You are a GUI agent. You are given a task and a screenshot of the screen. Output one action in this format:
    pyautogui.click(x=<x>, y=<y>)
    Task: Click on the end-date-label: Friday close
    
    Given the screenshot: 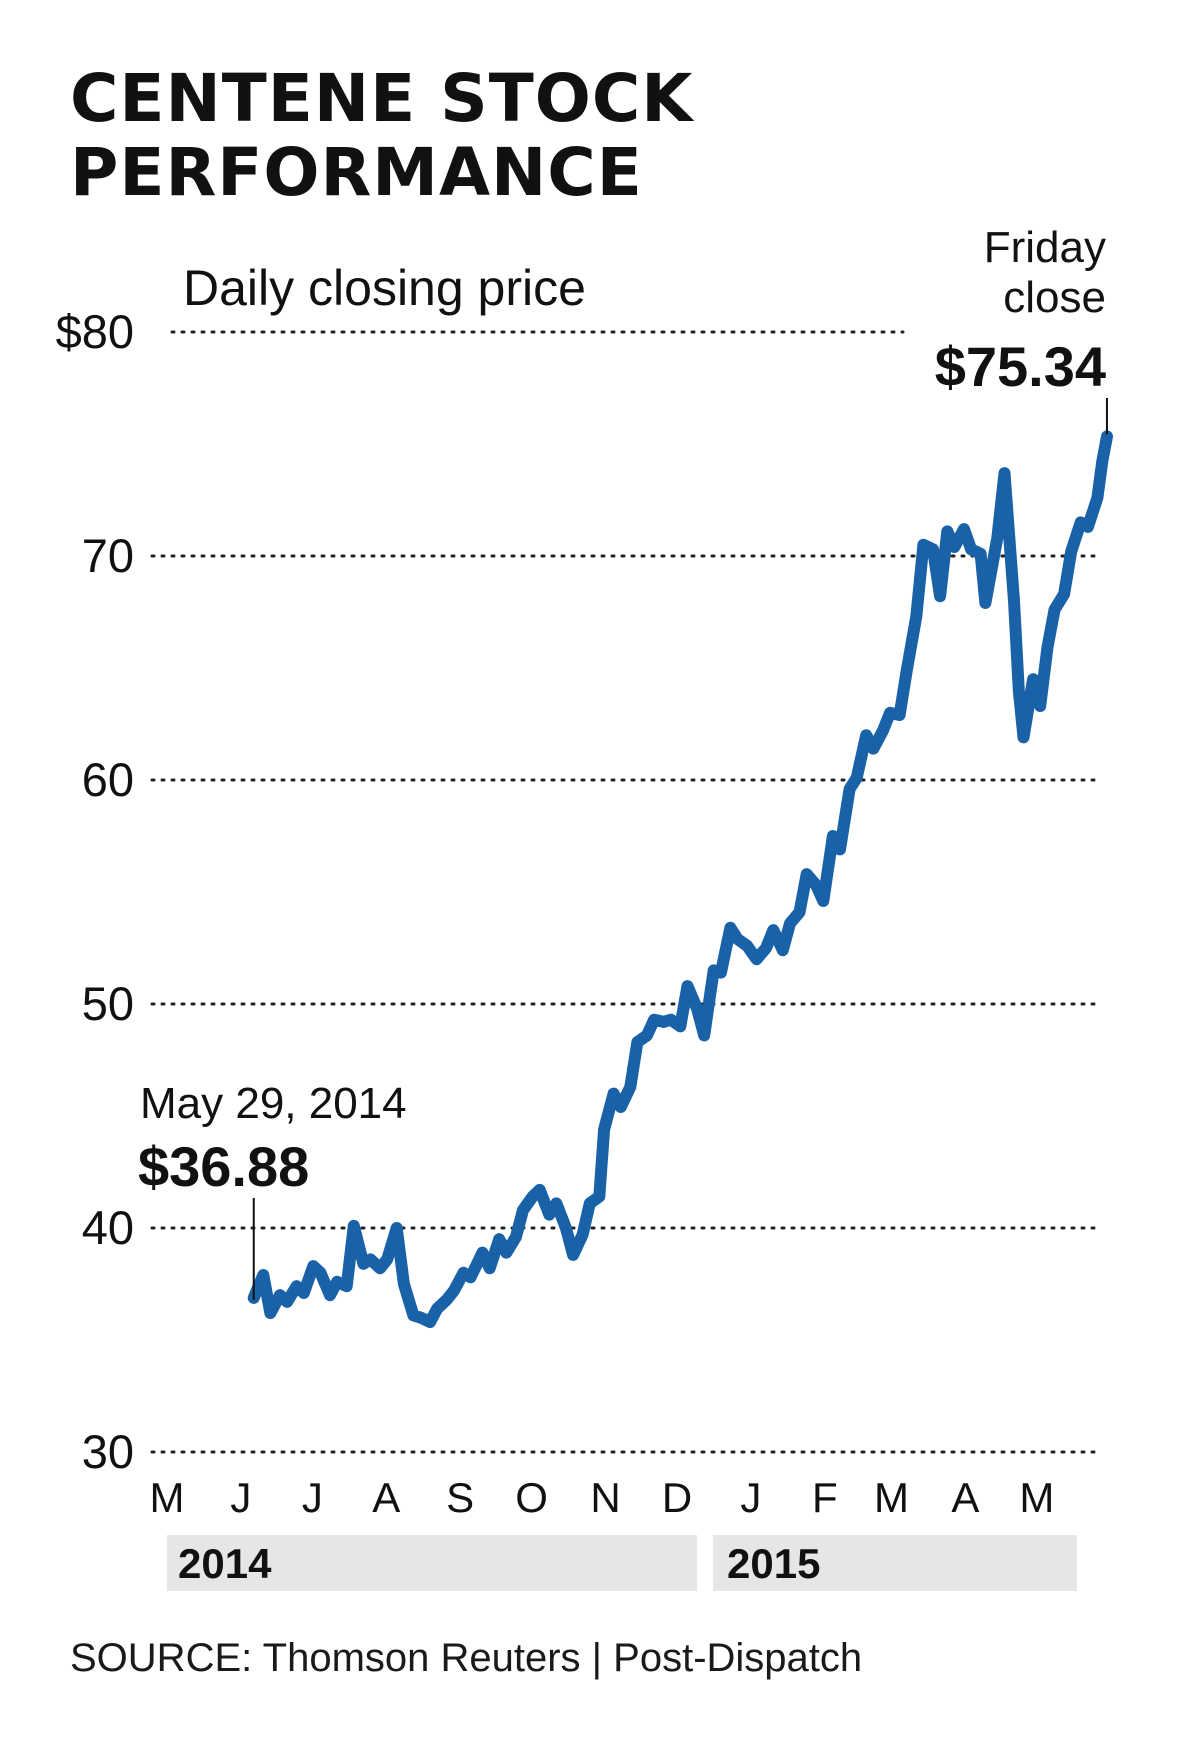 What is the action you would take?
    pyautogui.click(x=1045, y=272)
    